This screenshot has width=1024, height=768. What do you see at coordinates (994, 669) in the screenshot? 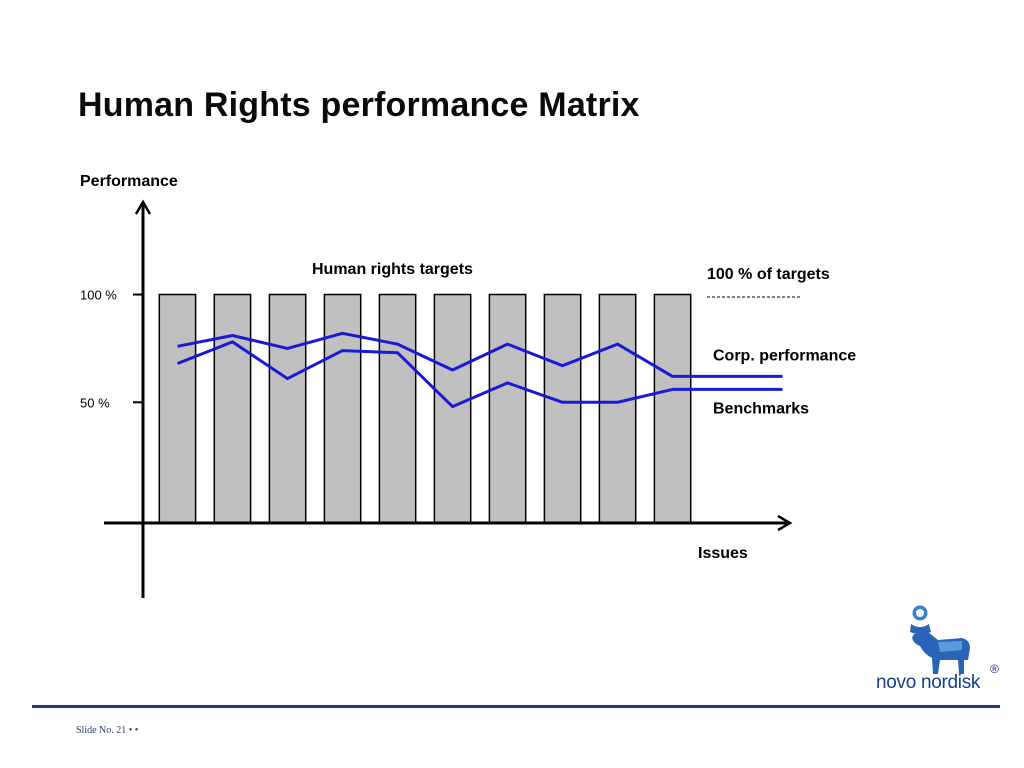
I see `registered-mark: ®` at bounding box center [994, 669].